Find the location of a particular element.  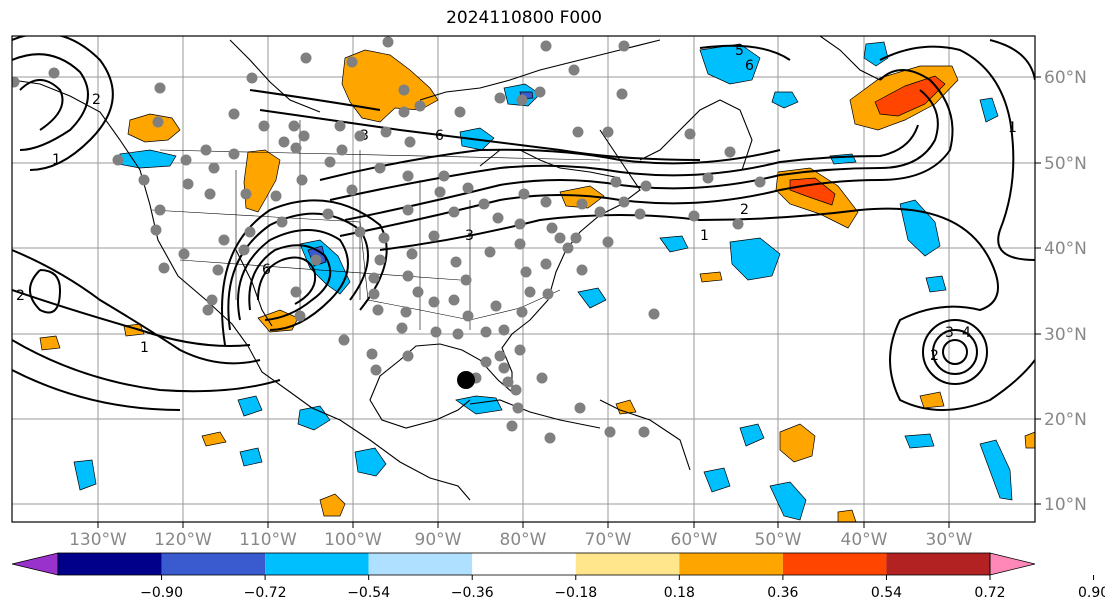

storm-center-marker is located at coordinates (466, 380).